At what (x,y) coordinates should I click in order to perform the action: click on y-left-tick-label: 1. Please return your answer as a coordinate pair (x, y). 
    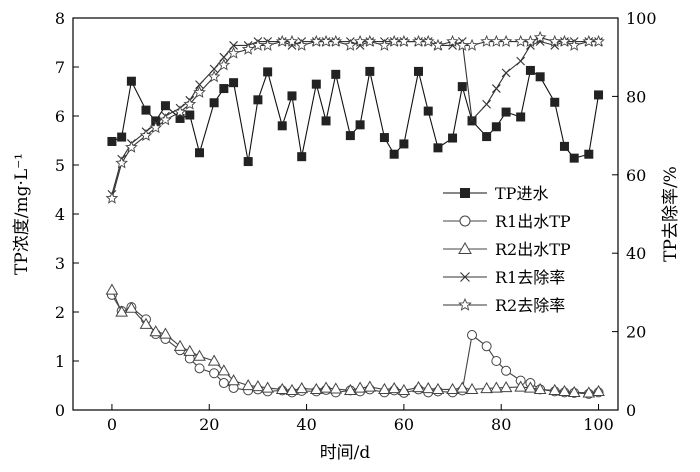
    Looking at the image, I should click on (60, 361).